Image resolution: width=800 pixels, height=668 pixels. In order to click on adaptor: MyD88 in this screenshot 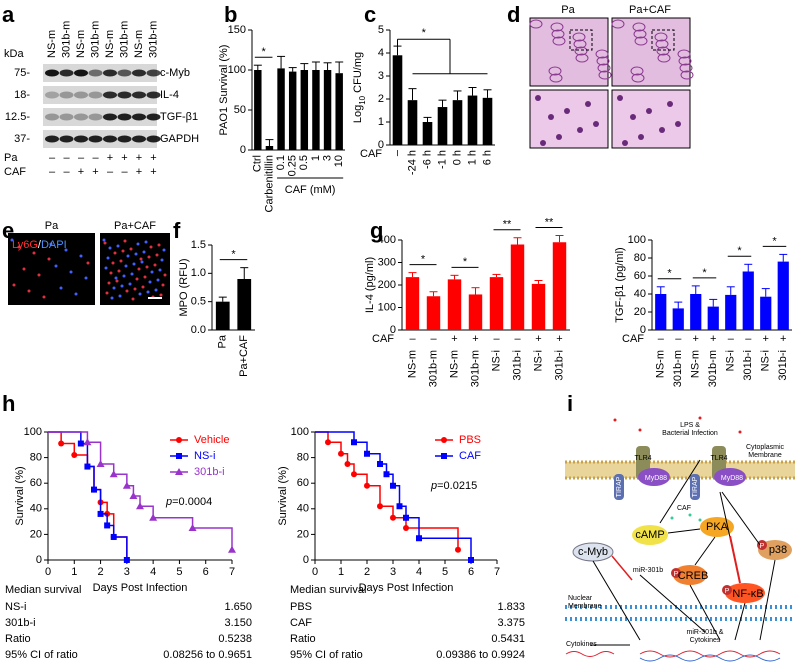, I will do `click(732, 478)`.